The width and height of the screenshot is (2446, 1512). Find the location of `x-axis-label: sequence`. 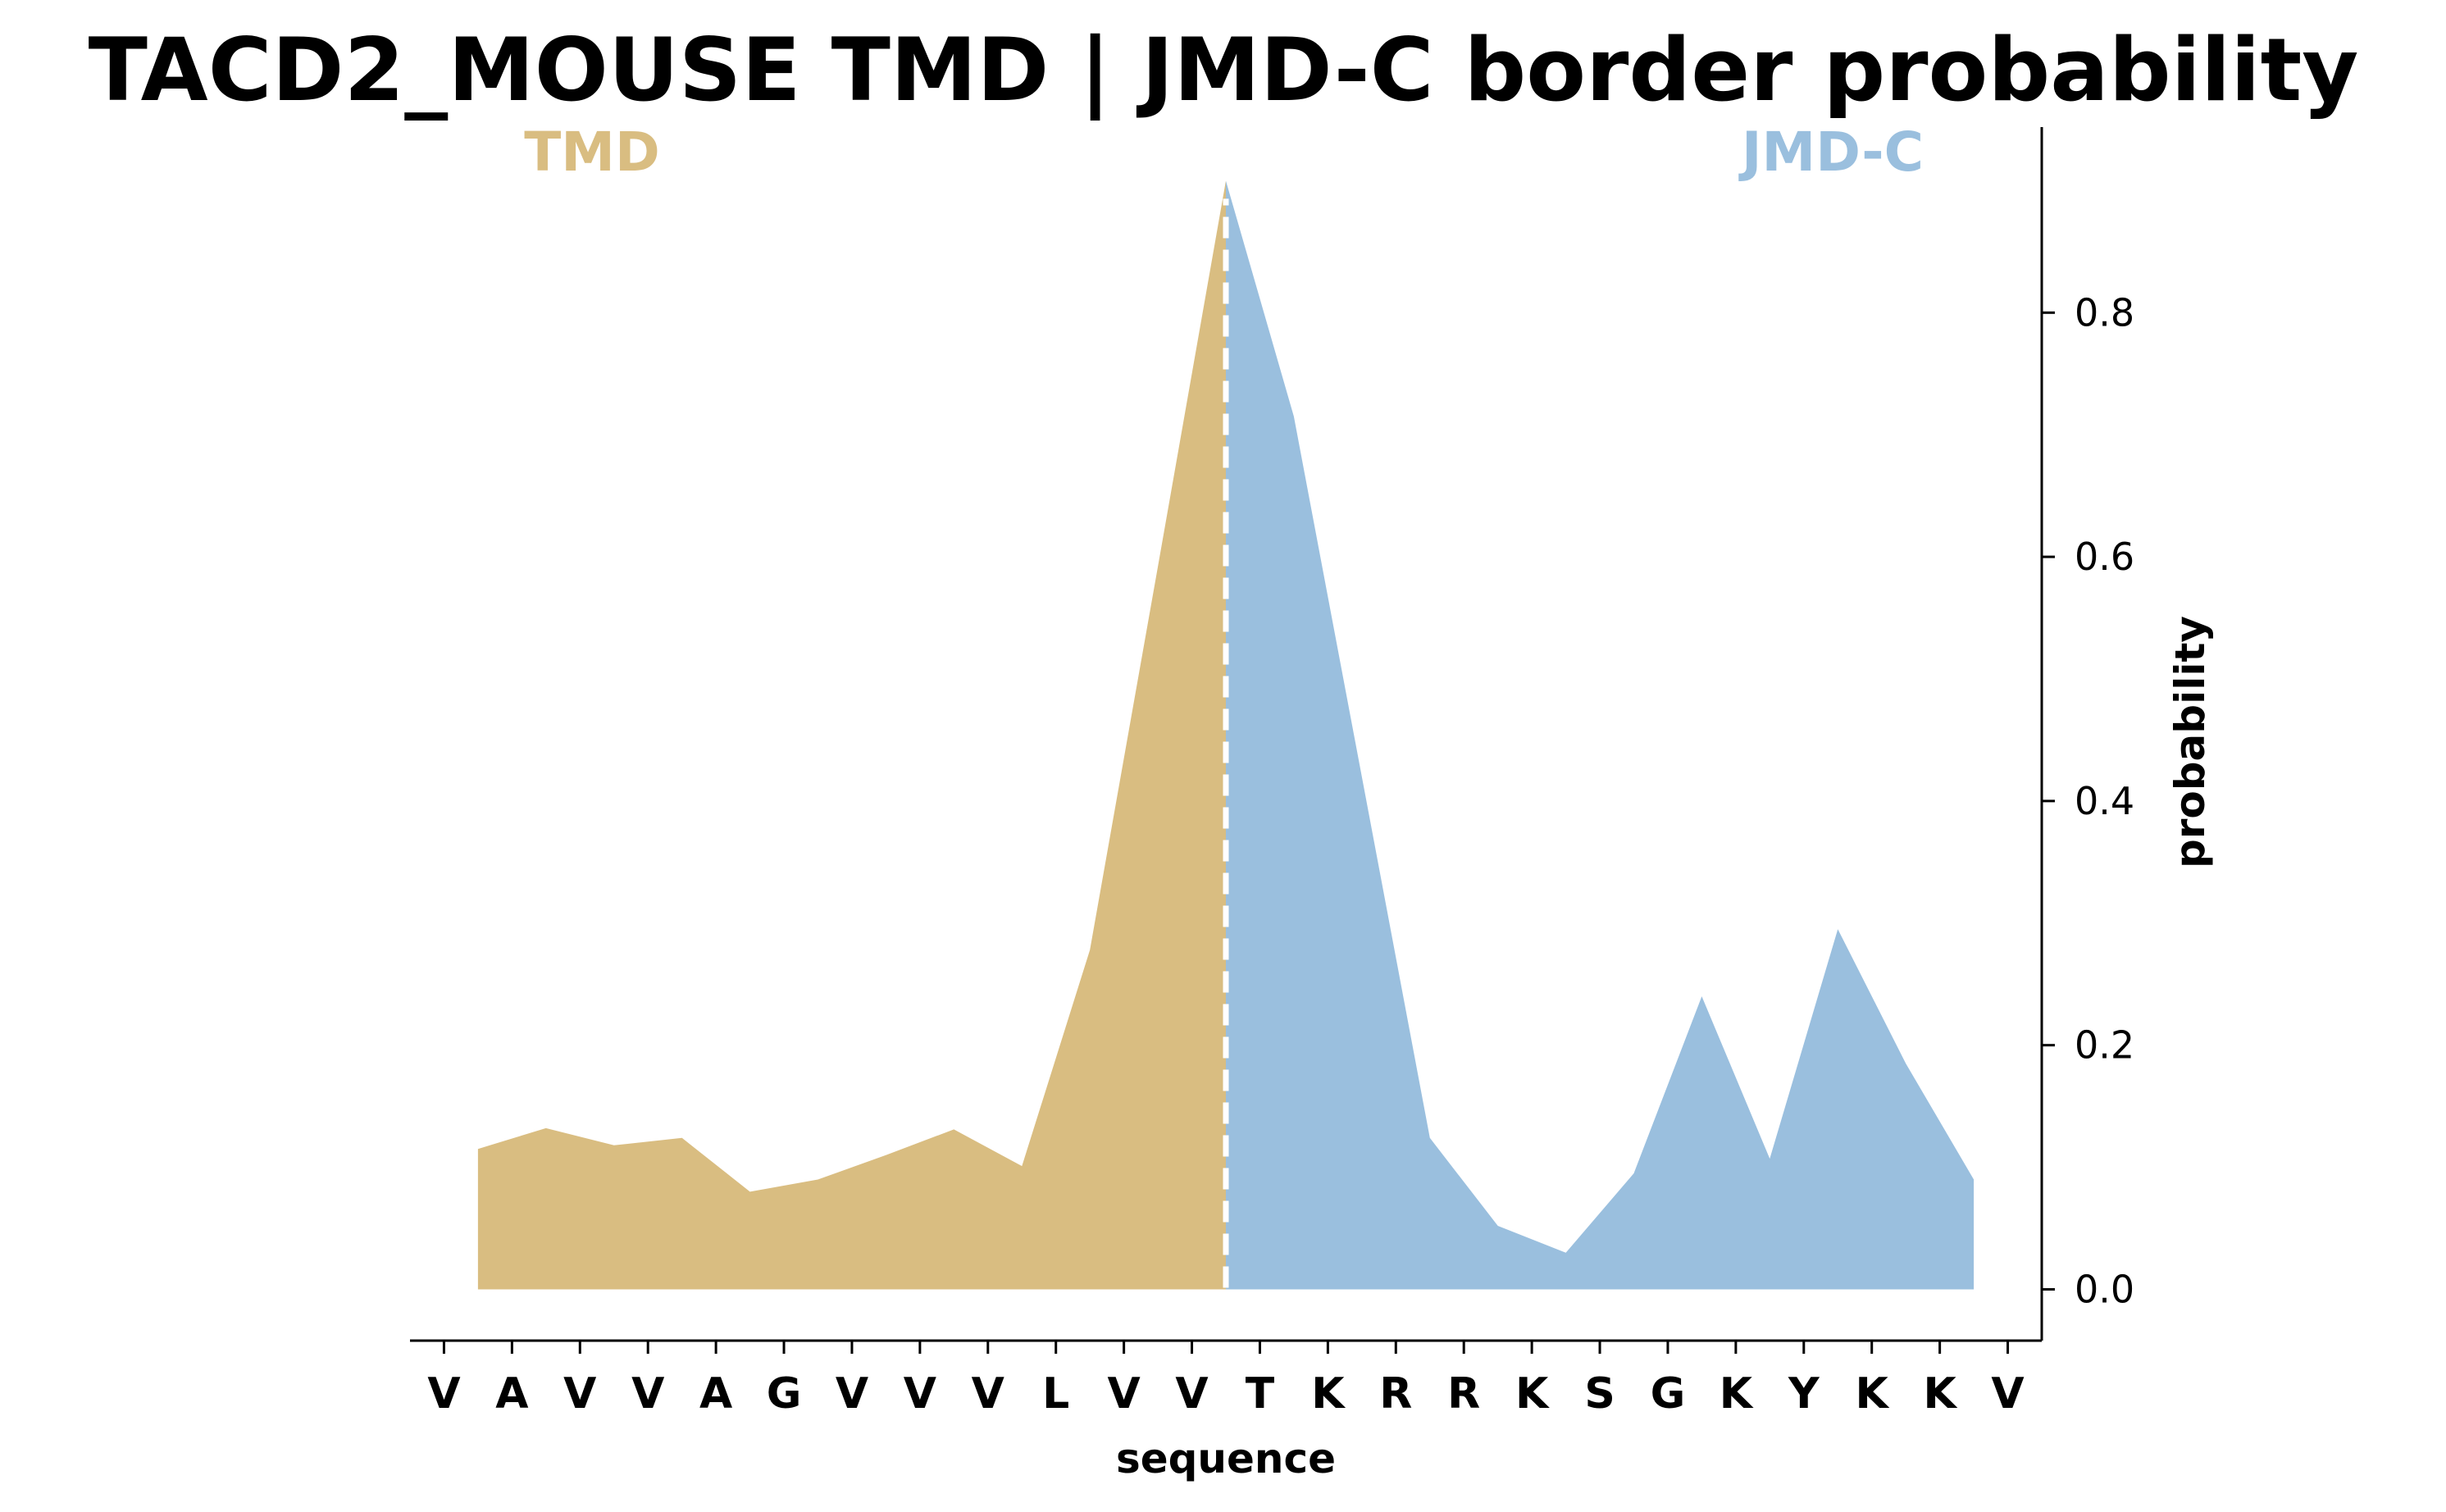

x-axis-label: sequence is located at coordinates (1226, 1458).